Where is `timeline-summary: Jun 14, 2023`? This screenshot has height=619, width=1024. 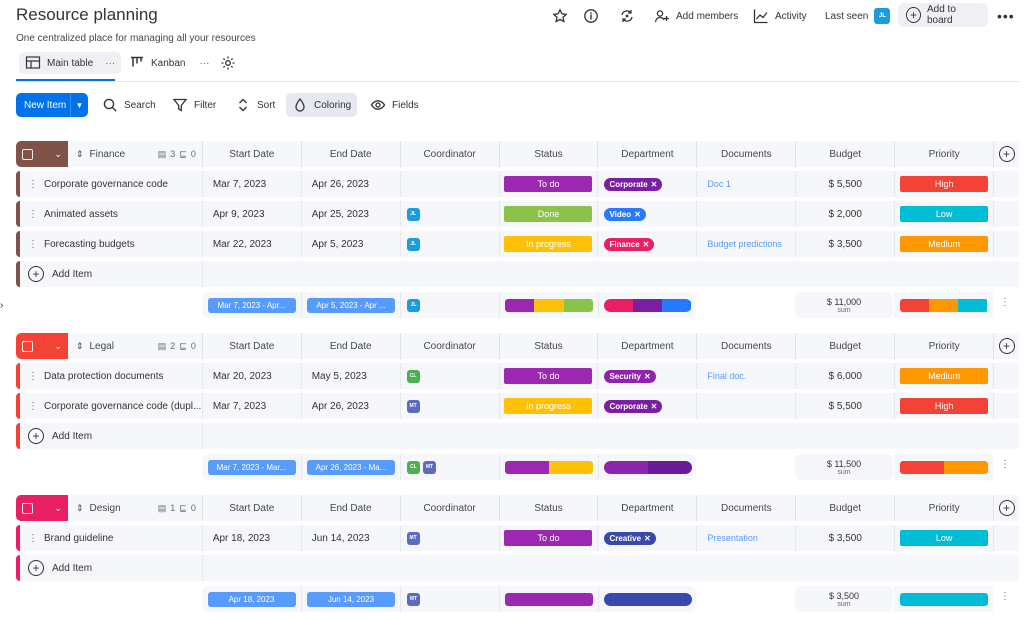
timeline-summary: Jun 14, 2023 is located at coordinates (351, 599).